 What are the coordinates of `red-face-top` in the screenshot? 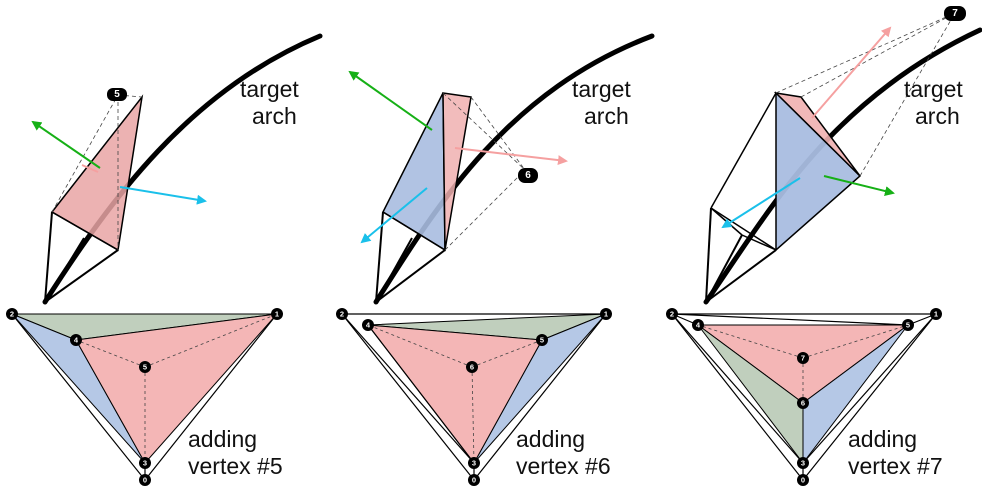 It's located at (97, 173).